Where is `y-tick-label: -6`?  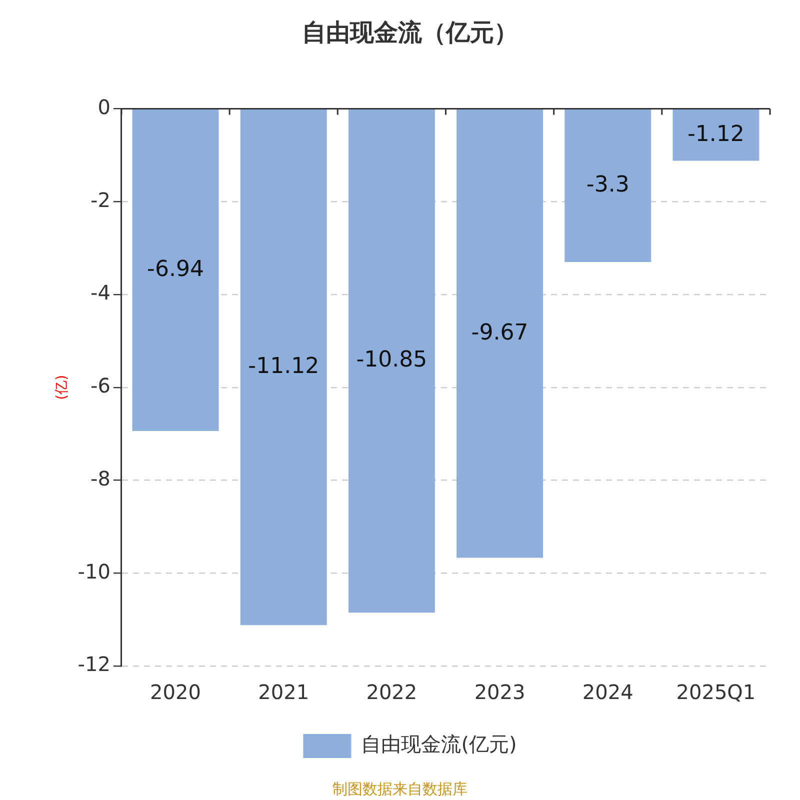
y-tick-label: -6 is located at coordinates (100, 386).